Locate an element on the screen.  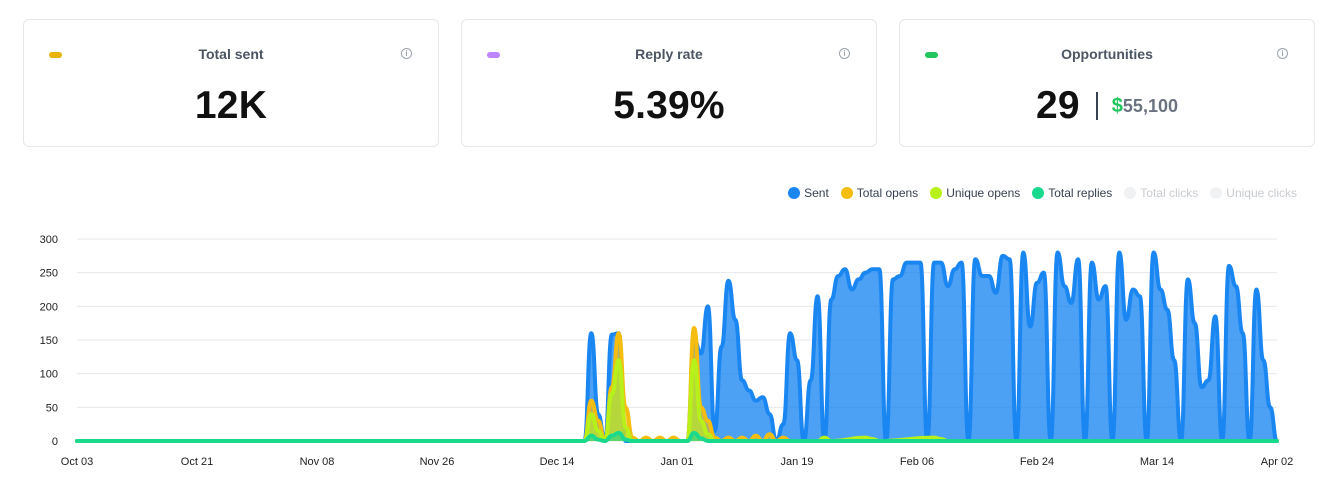
total-sent-card: Total sent i 12K is located at coordinates (231, 83).